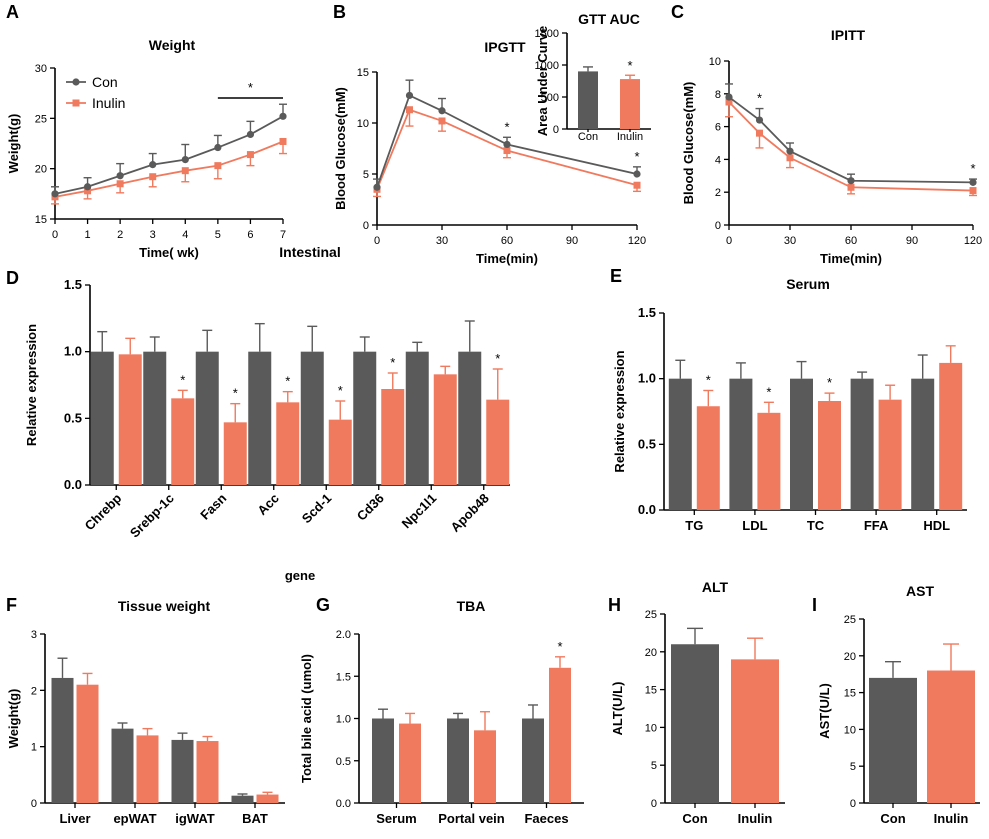 The image size is (989, 839). Describe the element at coordinates (718, 128) in the screenshot. I see `y-tick-label: 6` at that location.